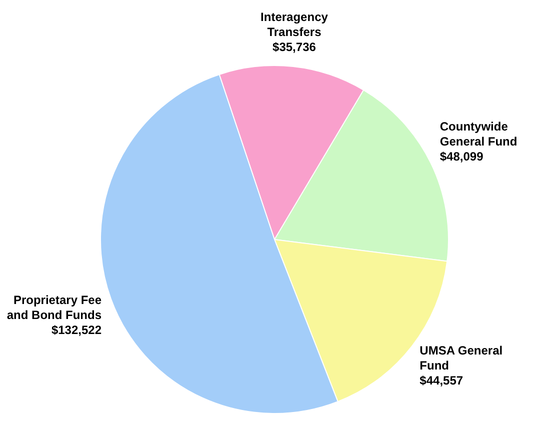 This screenshot has height=425, width=549. What do you see at coordinates (54, 307) in the screenshot?
I see `slice-label: Proprietary Fee and Bond Funds` at bounding box center [54, 307].